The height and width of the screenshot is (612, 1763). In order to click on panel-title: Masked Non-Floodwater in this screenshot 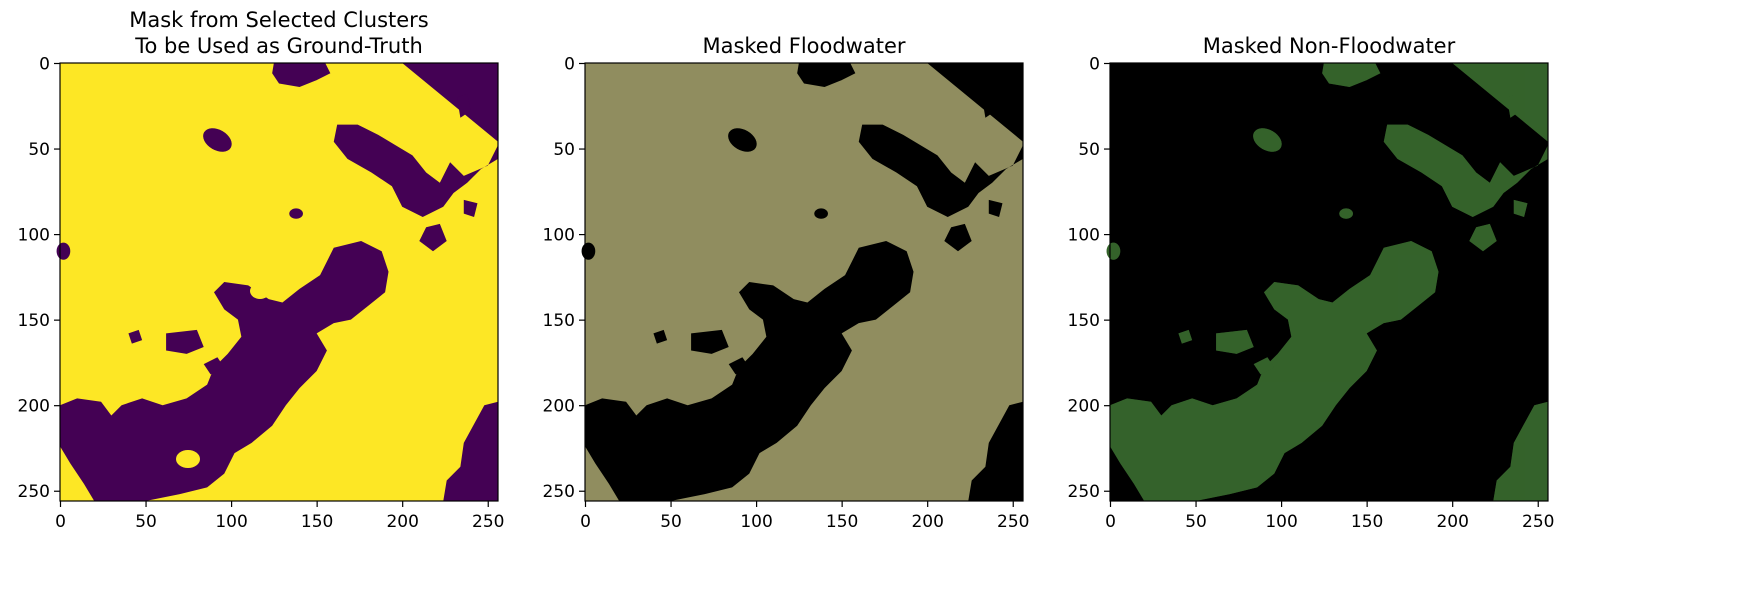, I will do `click(1329, 46)`.